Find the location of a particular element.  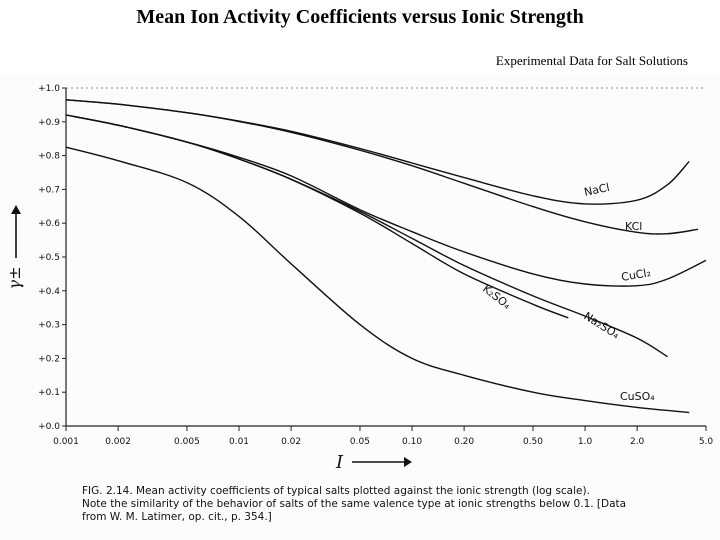

x-tick-label: 0.01 is located at coordinates (239, 442).